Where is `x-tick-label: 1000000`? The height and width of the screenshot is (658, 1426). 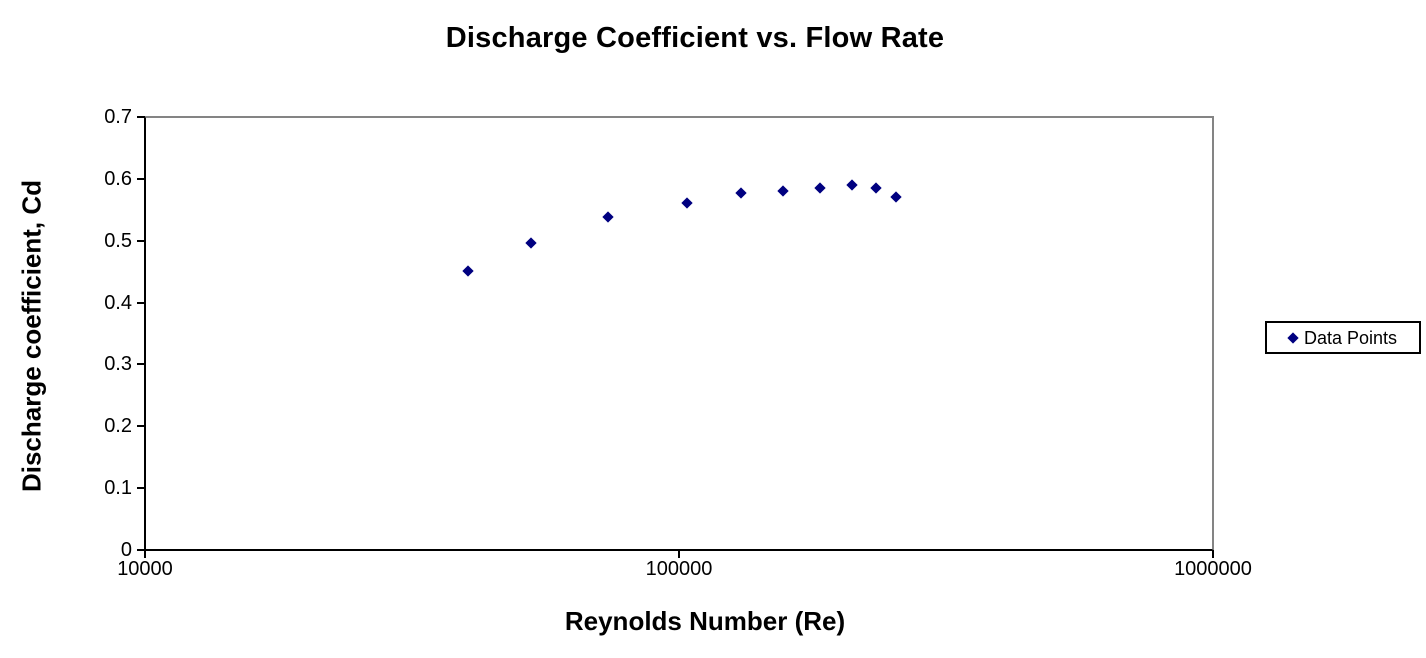
x-tick-label: 1000000 is located at coordinates (1213, 569).